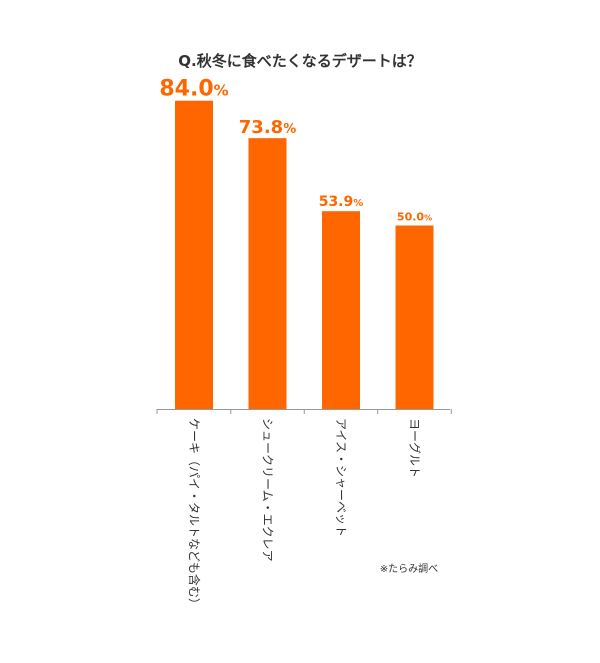 This screenshot has height=663, width=600. I want to click on category-label: シュークリーム・エクレア, so click(268, 490).